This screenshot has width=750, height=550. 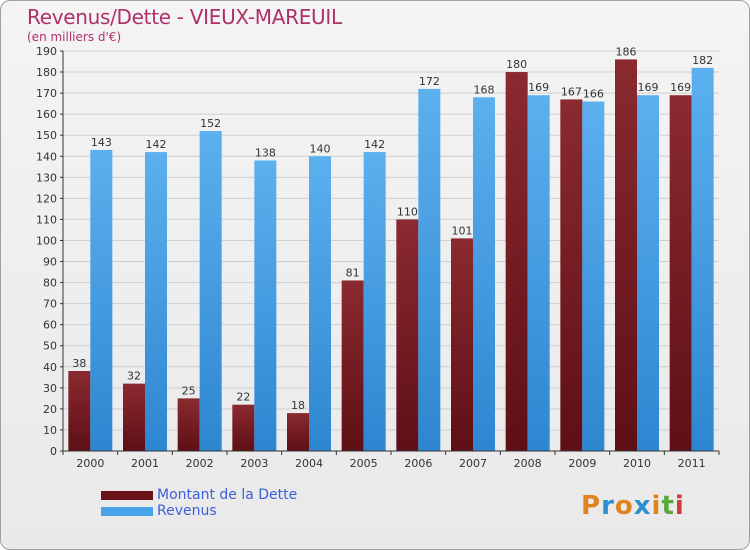 I want to click on proxiti-logo: Proxiti, so click(x=633, y=506).